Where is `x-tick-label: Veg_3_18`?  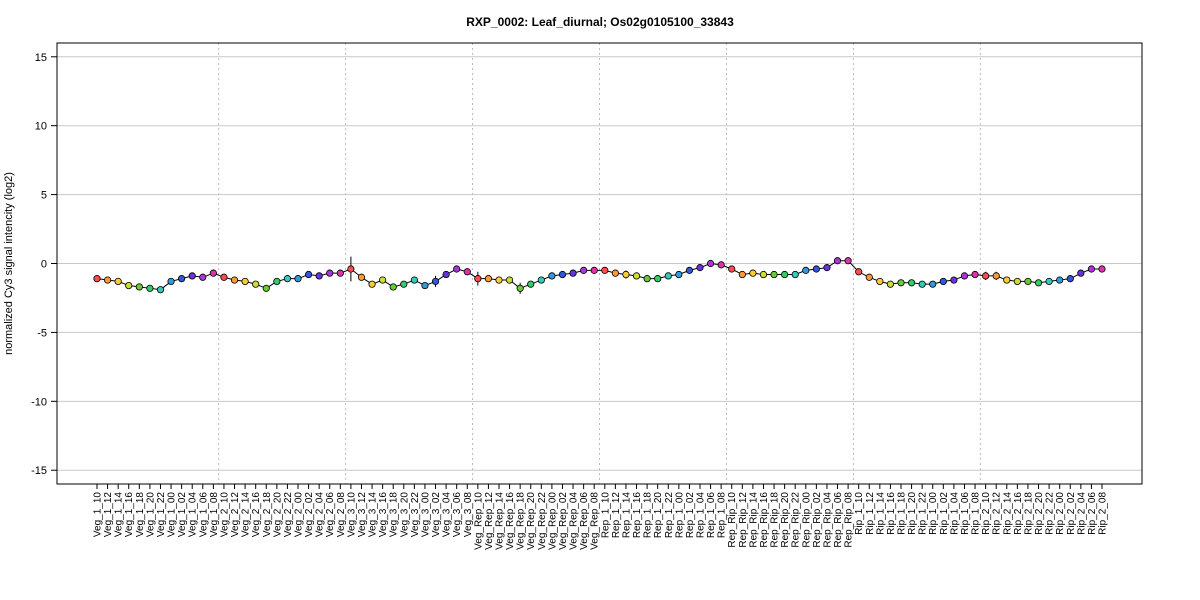
x-tick-label: Veg_3_18 is located at coordinates (394, 514).